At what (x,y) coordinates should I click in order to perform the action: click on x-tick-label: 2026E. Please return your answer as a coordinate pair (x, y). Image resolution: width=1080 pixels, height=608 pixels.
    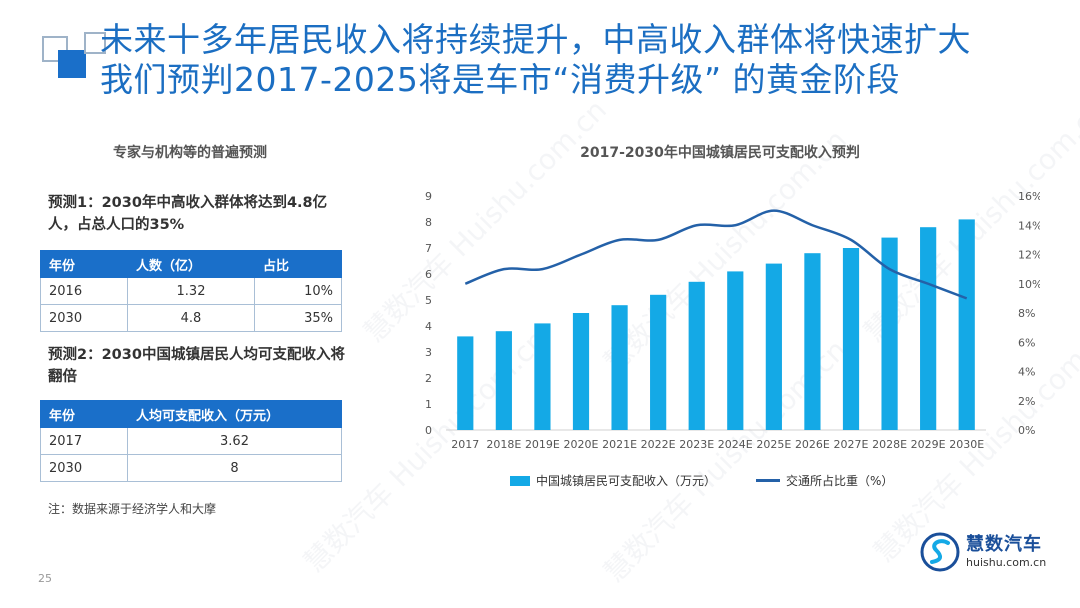
    Looking at the image, I should click on (812, 444).